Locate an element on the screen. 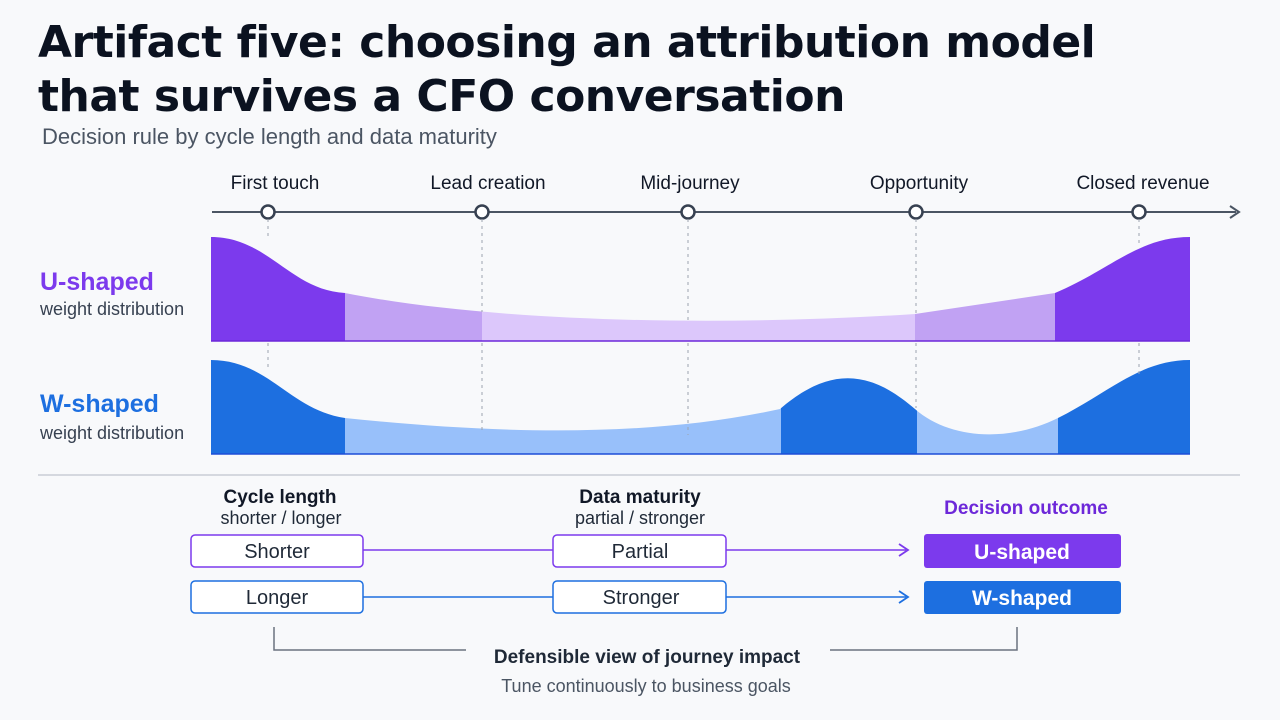 Image resolution: width=1280 pixels, height=720 pixels. maturity-value-stronger: Stronger is located at coordinates (641, 598).